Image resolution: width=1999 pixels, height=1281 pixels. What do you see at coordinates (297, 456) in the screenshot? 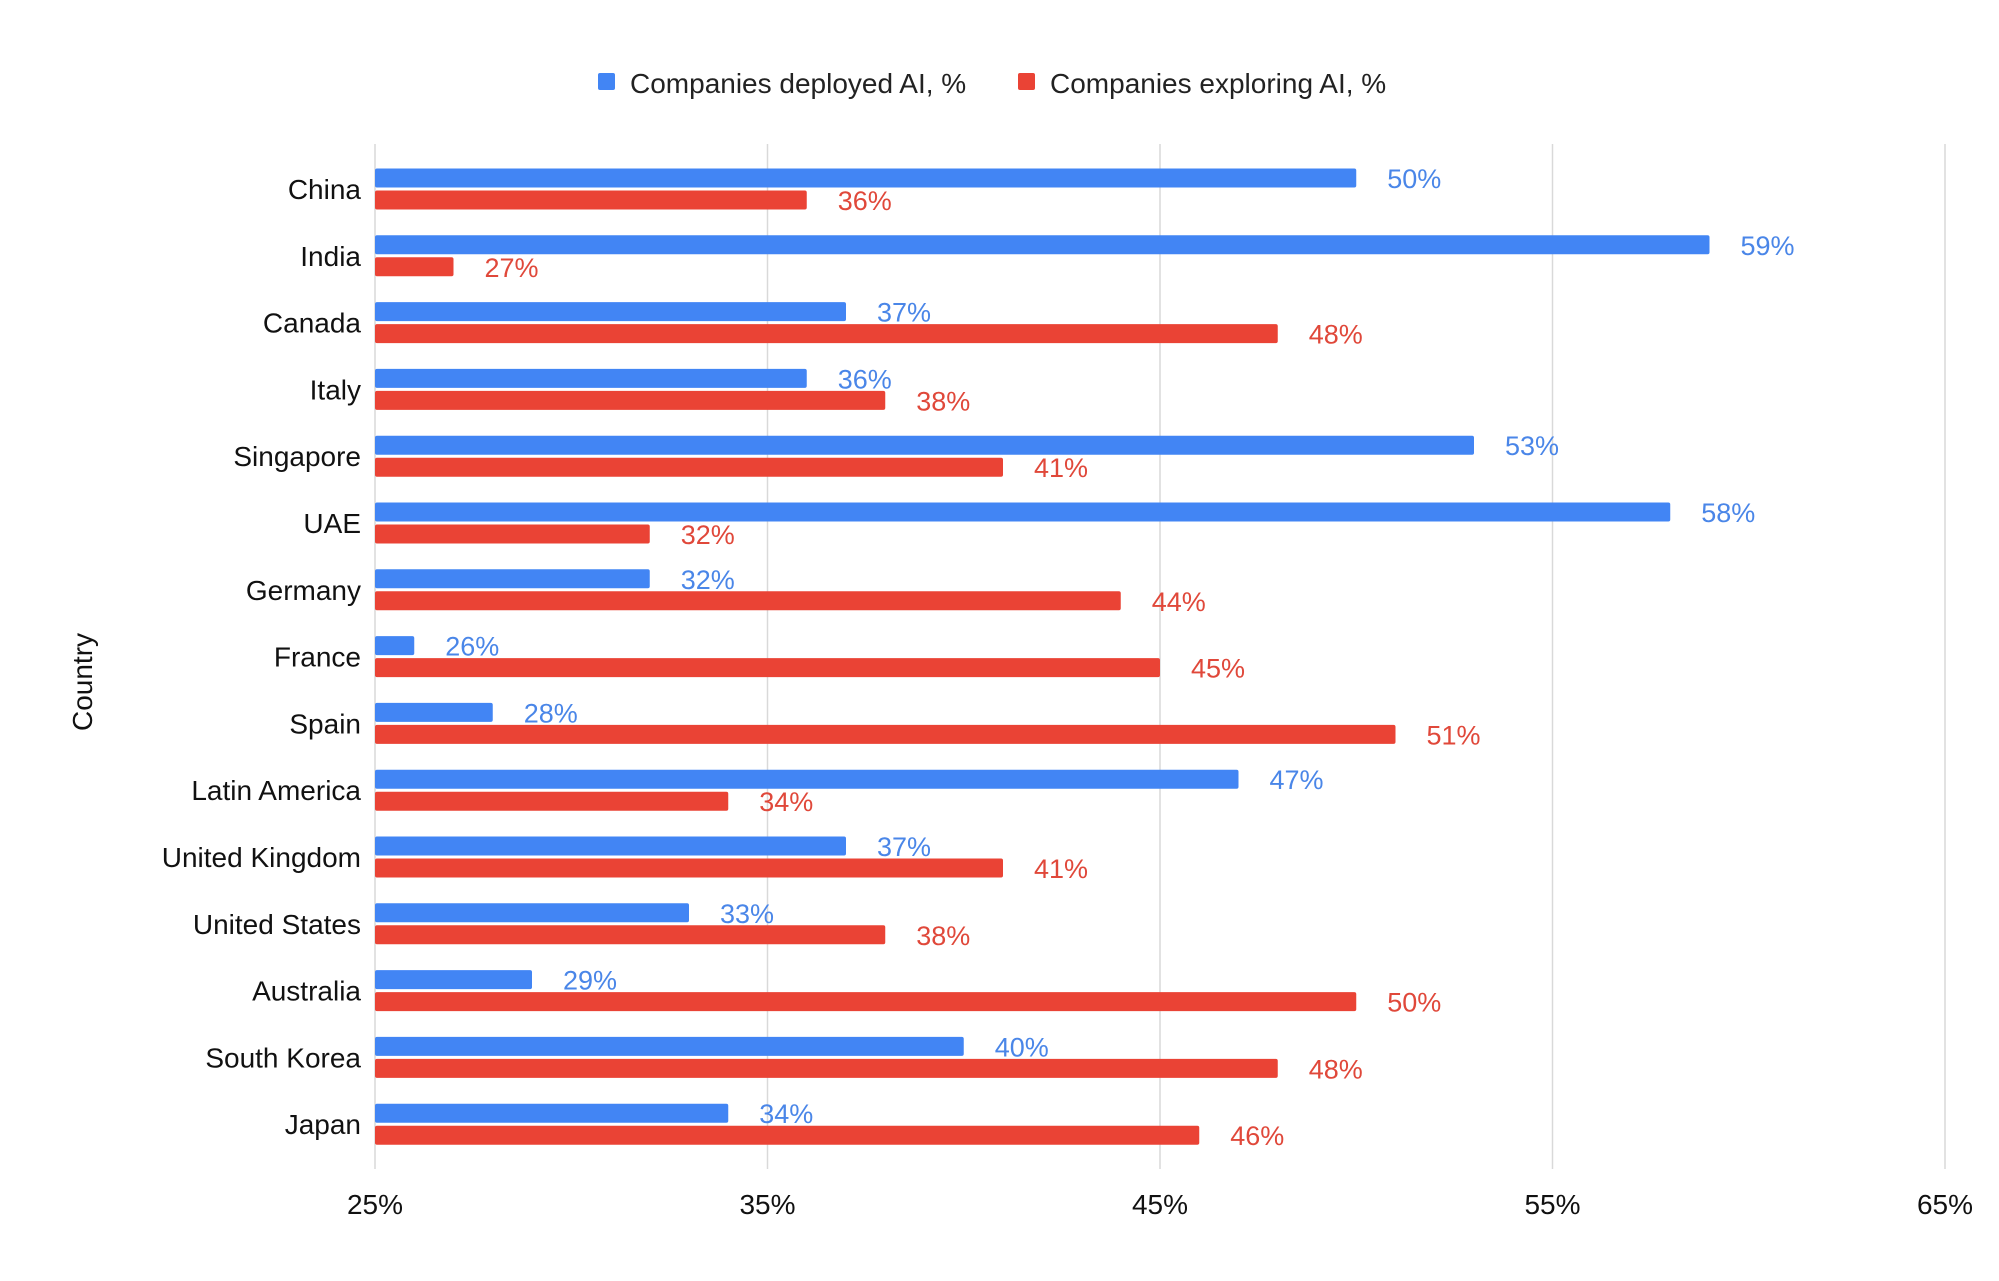
I see `category-label: Singapore` at bounding box center [297, 456].